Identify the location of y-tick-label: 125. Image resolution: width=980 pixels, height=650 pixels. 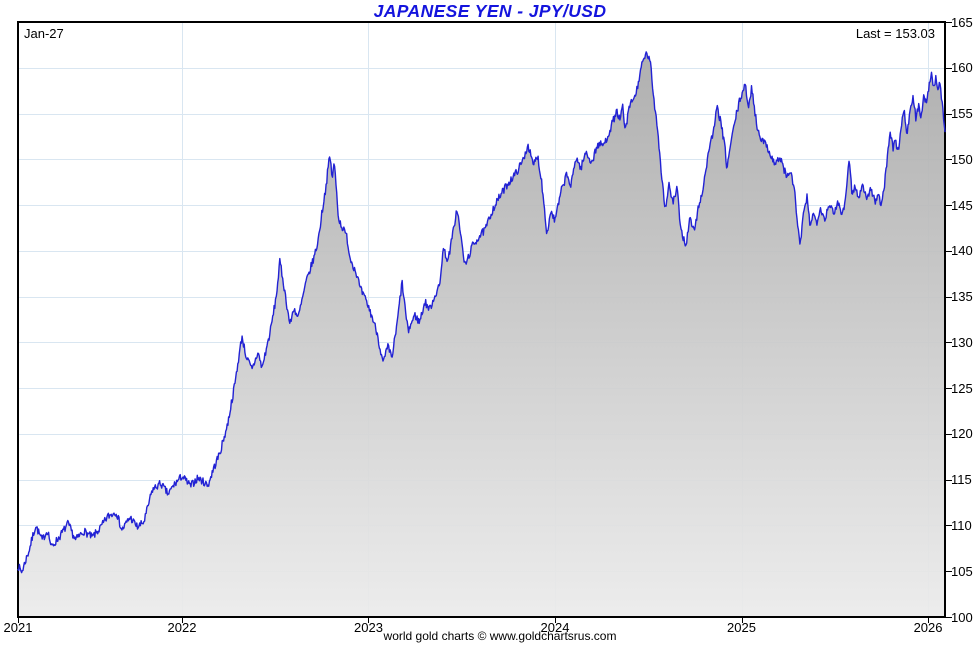
(962, 388).